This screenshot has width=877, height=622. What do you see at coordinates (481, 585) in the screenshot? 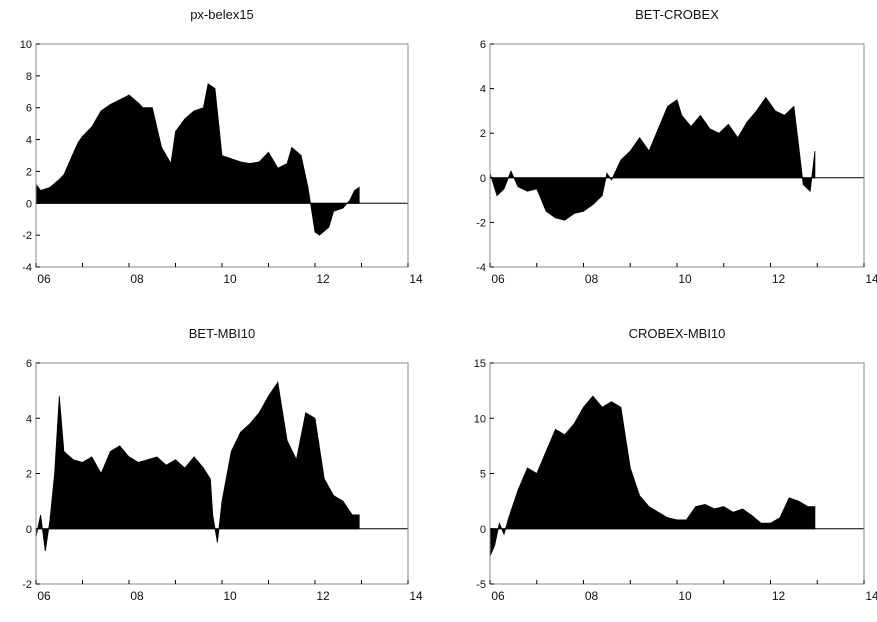
I see `y-tick-label: -5` at bounding box center [481, 585].